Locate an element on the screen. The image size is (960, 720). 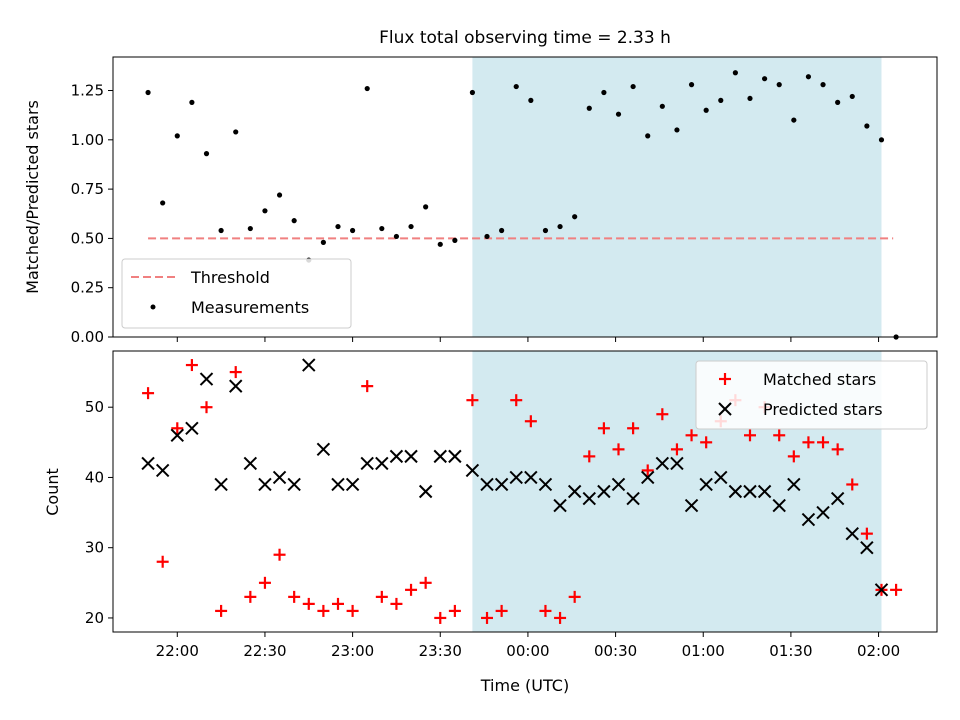
bottom-y-axis-label: Count is located at coordinates (52, 492).